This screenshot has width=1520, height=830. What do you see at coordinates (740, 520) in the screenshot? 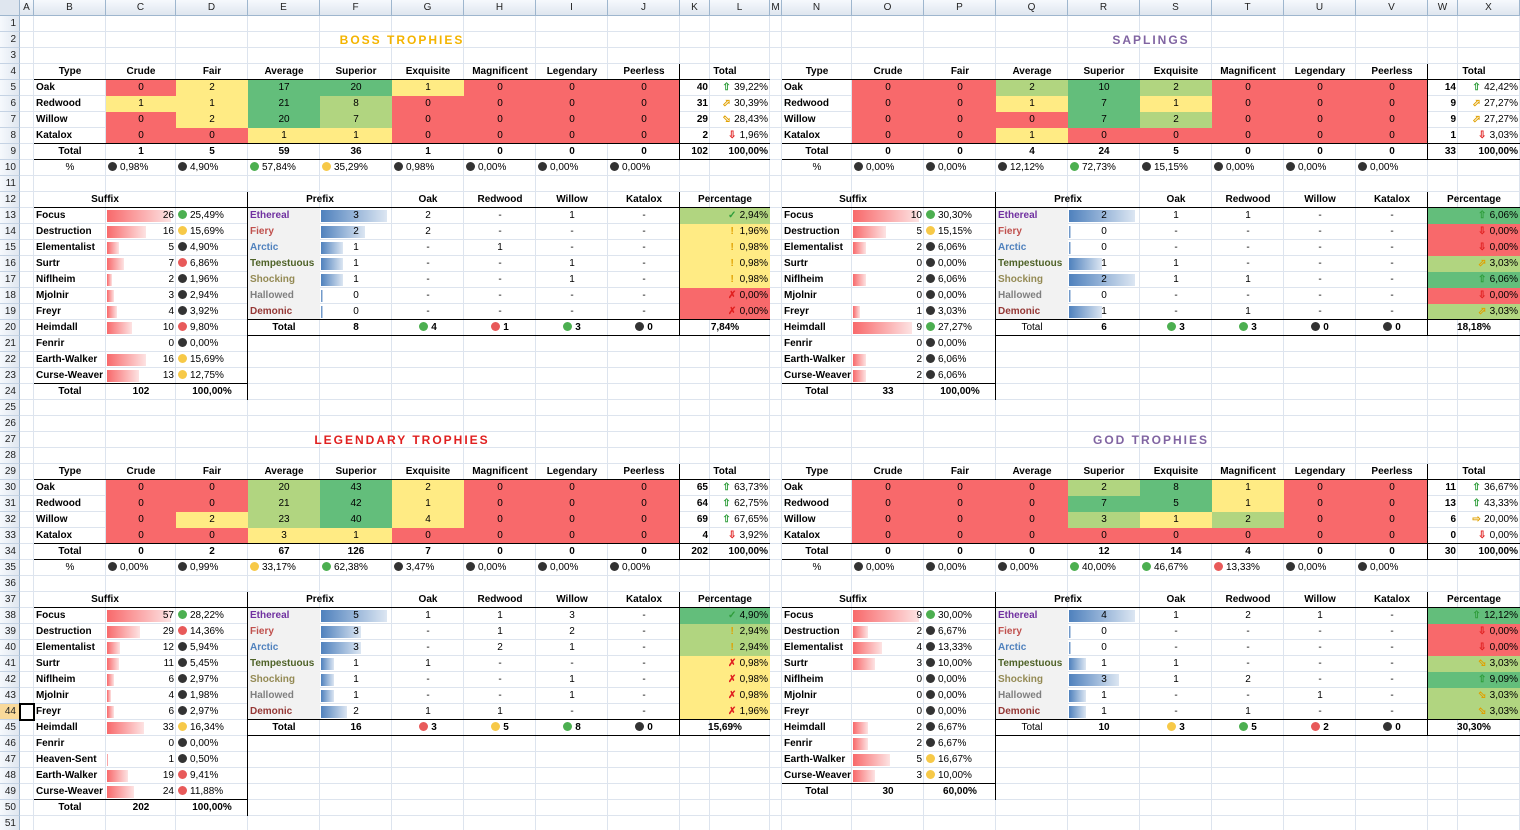
I see `percent-cell: ⇧ 67,65%` at bounding box center [740, 520].